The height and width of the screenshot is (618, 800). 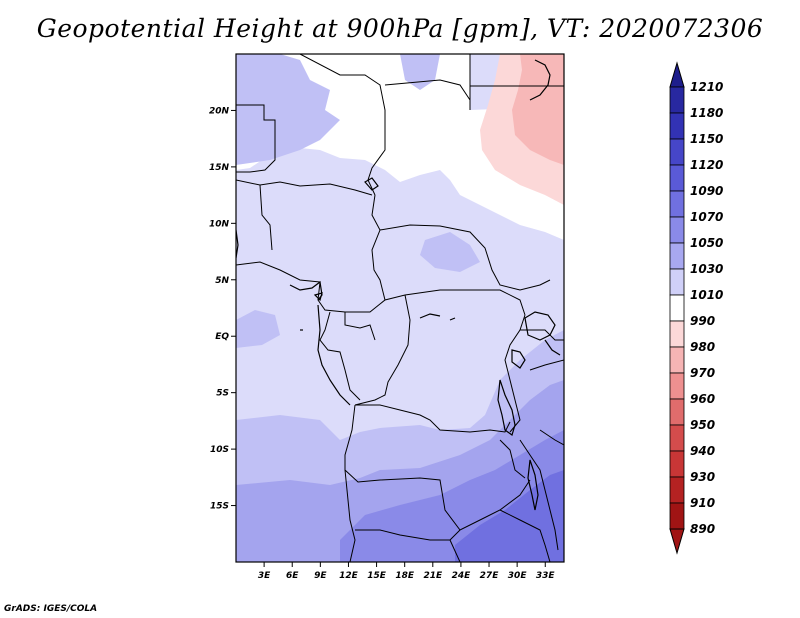 What do you see at coordinates (702, 477) in the screenshot?
I see `colorbar-level-label: 930` at bounding box center [702, 477].